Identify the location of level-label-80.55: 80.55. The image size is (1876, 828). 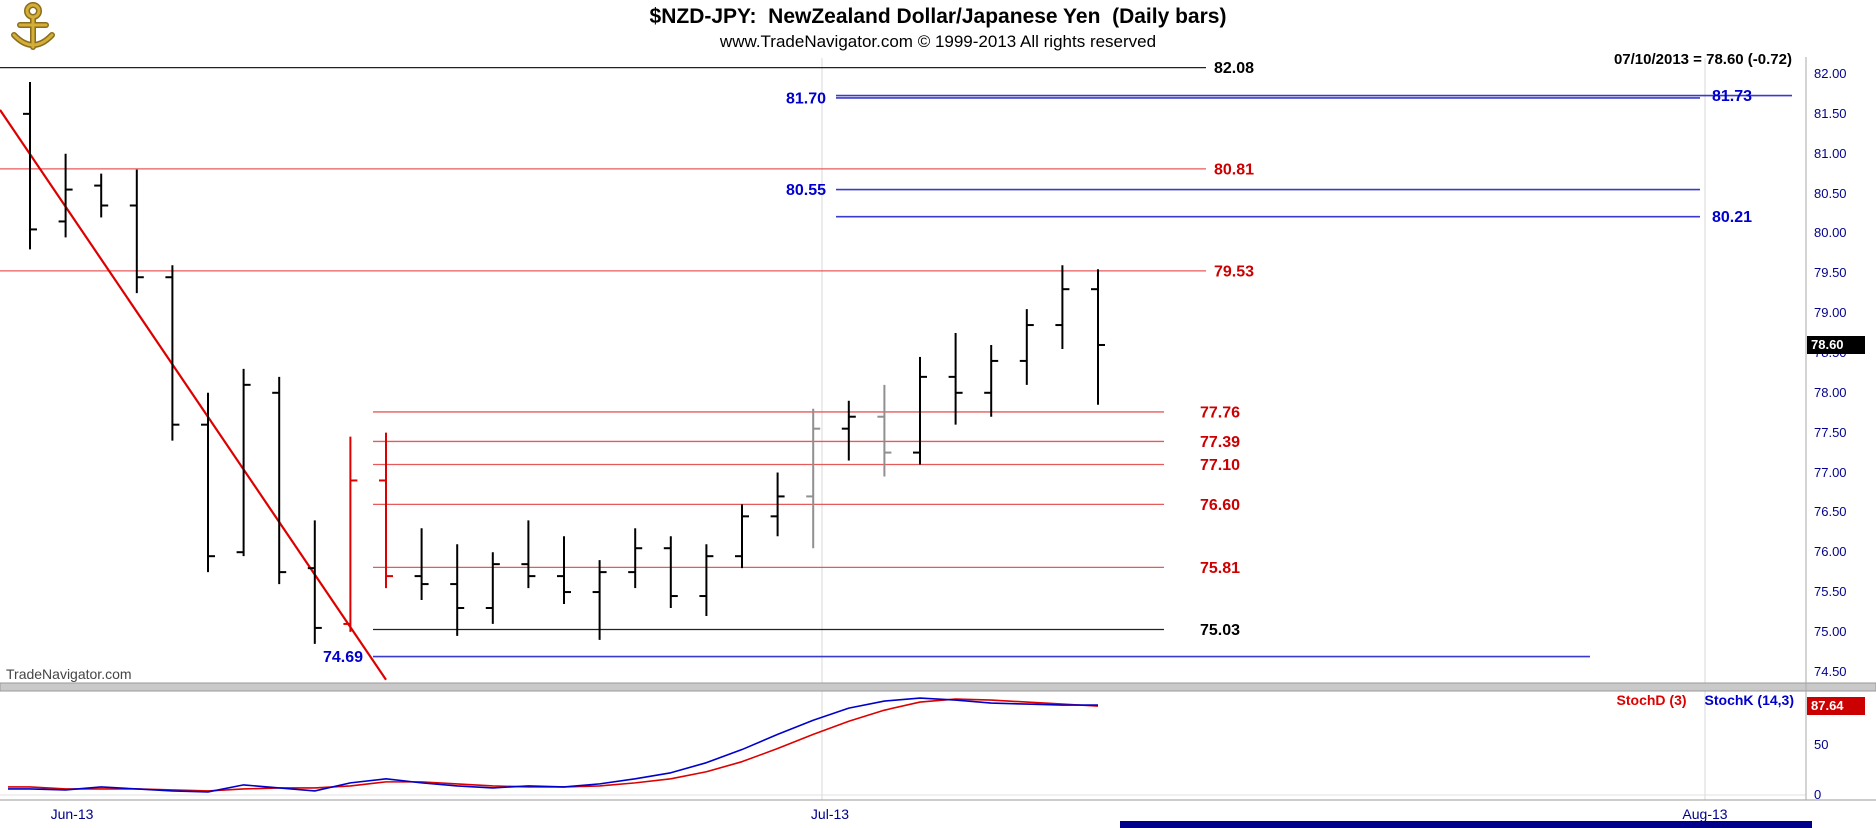
(806, 190).